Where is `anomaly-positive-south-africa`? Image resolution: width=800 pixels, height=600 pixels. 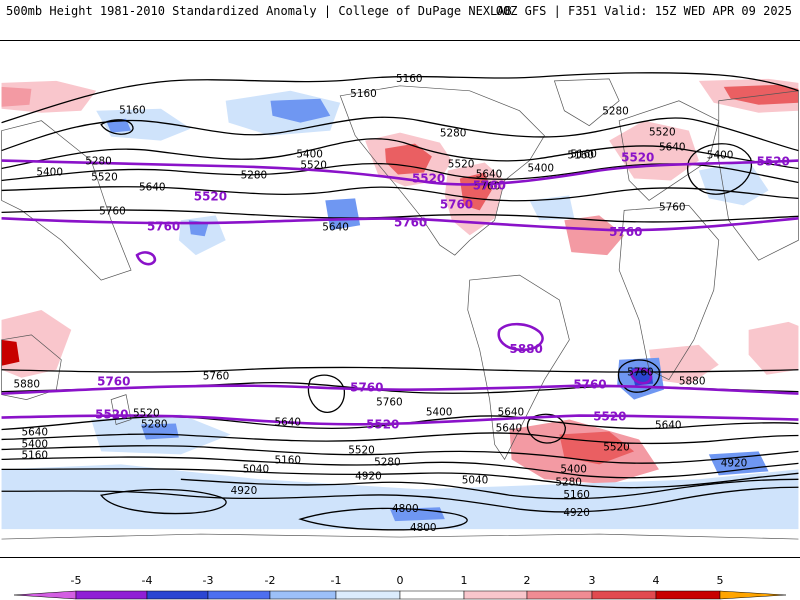
anomaly-positive-south-africa is located at coordinates (684, 364).